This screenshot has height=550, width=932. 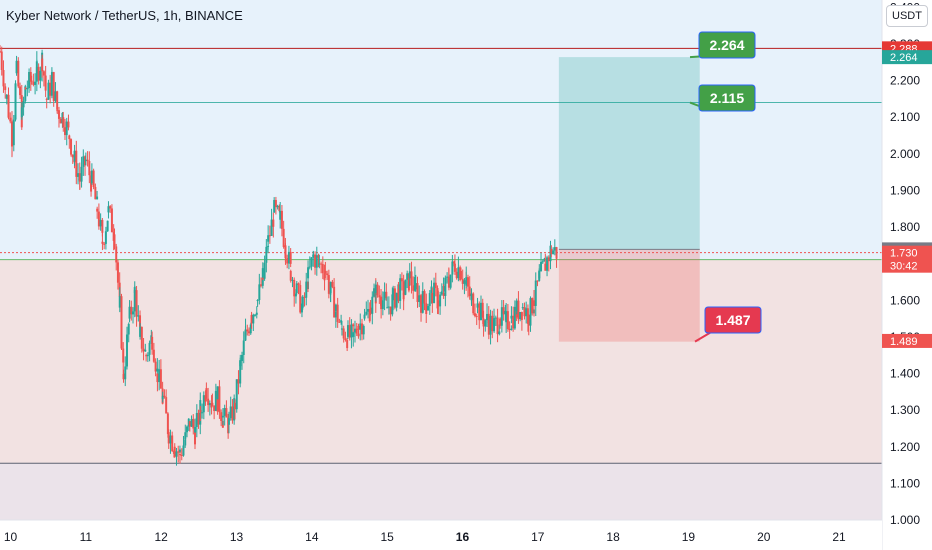 I want to click on price-tick-label: 1.900, so click(x=905, y=190).